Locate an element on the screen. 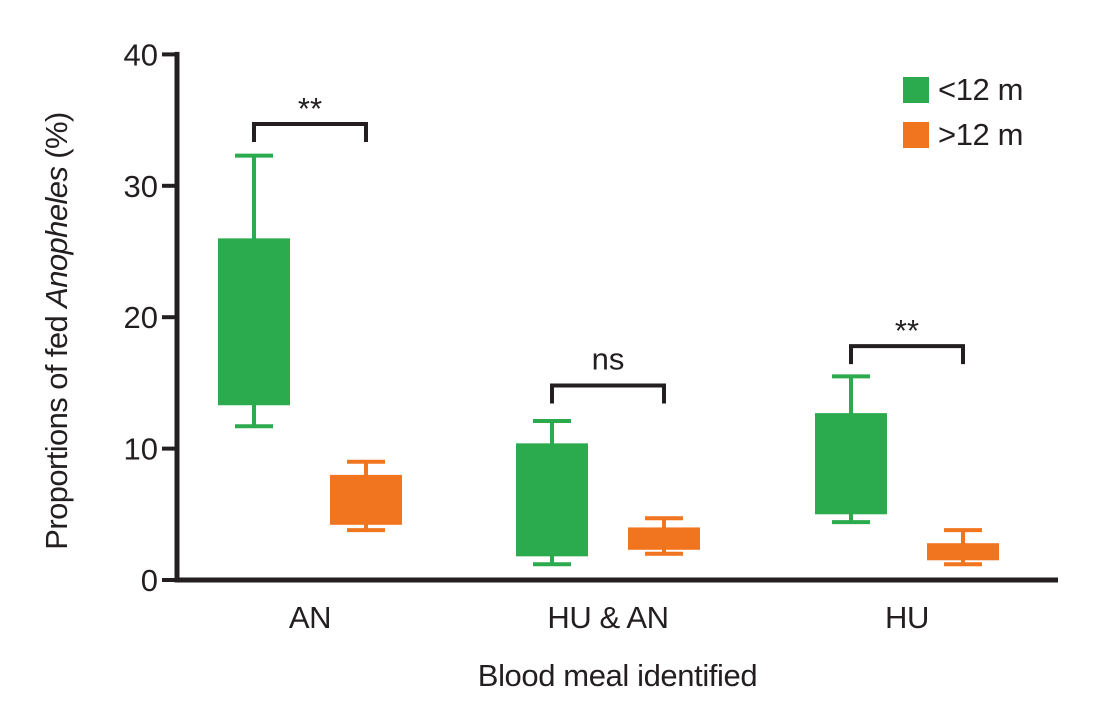 The height and width of the screenshot is (714, 1093). significance-label-HU & AN: ns is located at coordinates (608, 359).